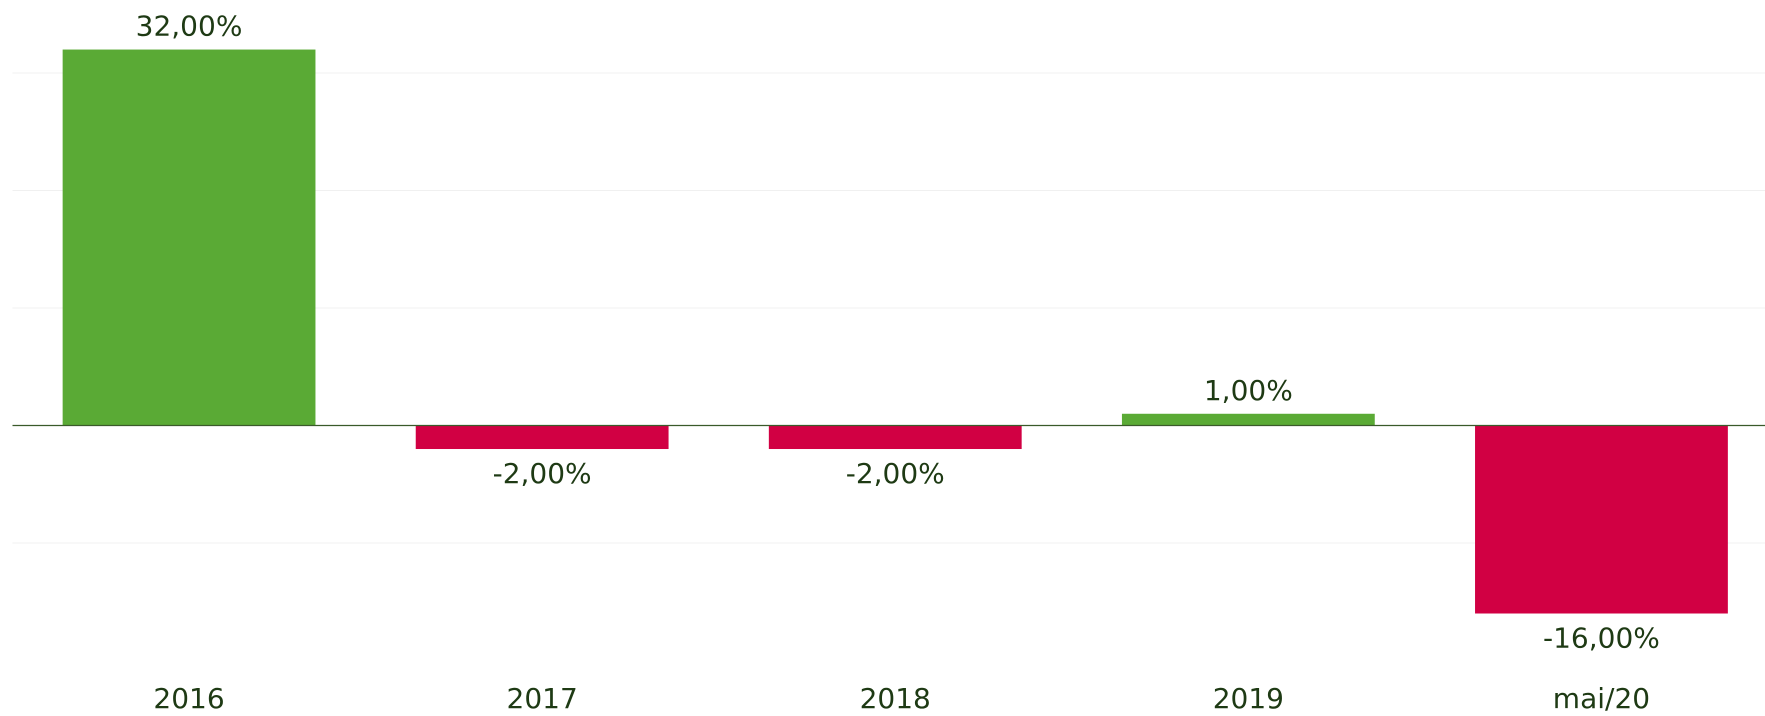 The image size is (1765, 716). Describe the element at coordinates (1248, 390) in the screenshot. I see `value-label: 1,00%` at that location.